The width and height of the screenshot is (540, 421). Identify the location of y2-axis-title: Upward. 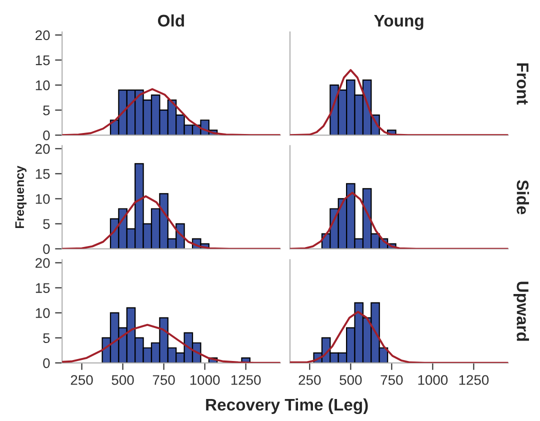
(521, 311).